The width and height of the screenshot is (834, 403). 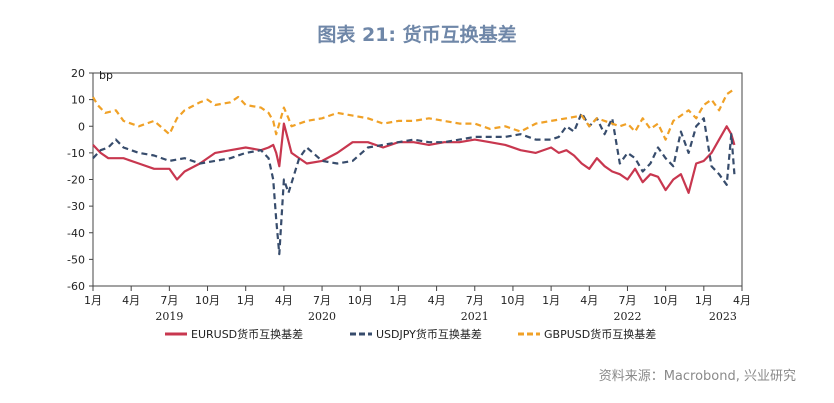 What do you see at coordinates (78, 73) in the screenshot?
I see `y-tick-label: 20` at bounding box center [78, 73].